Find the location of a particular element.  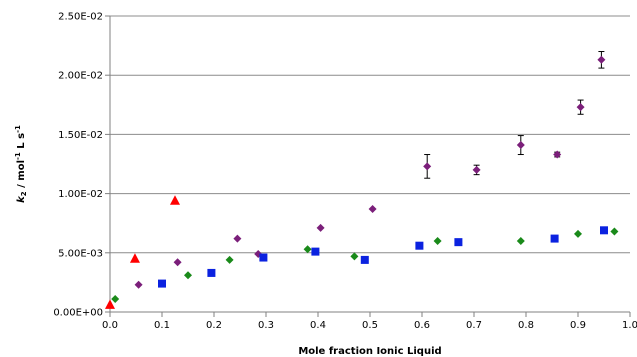

x-tick-label: 0.4 is located at coordinates (318, 325).